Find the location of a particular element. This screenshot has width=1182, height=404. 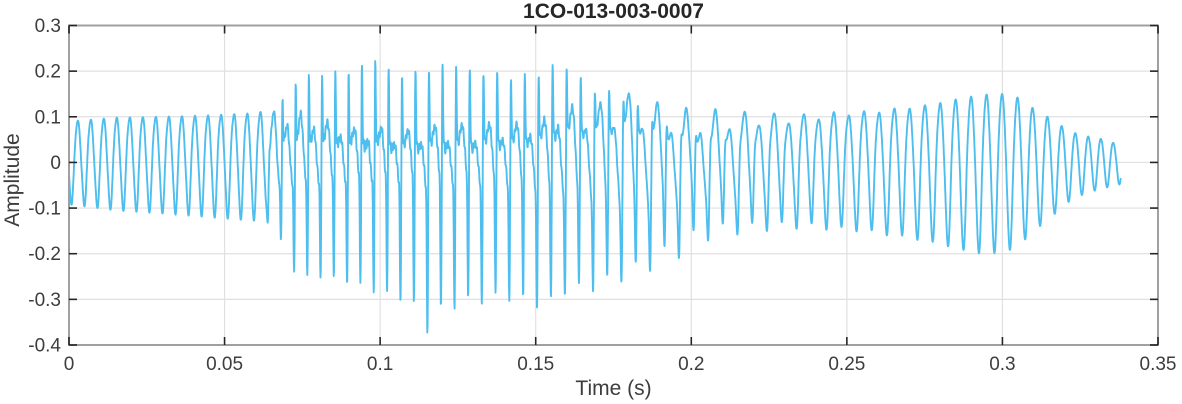

y-tick-label: 0.2 is located at coordinates (48, 72).